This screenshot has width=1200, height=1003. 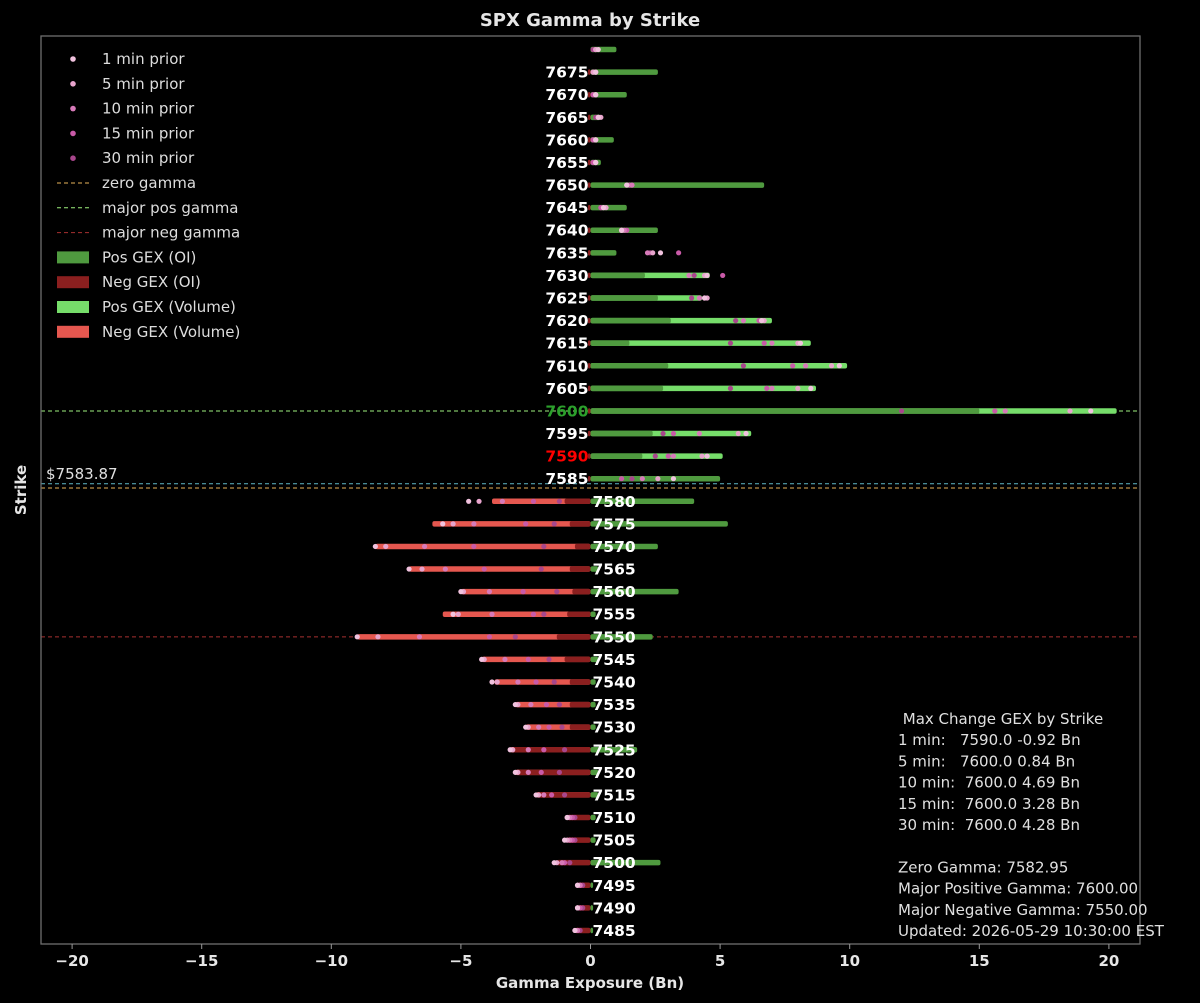 What do you see at coordinates (566, 208) in the screenshot?
I see `strike-label: 7645` at bounding box center [566, 208].